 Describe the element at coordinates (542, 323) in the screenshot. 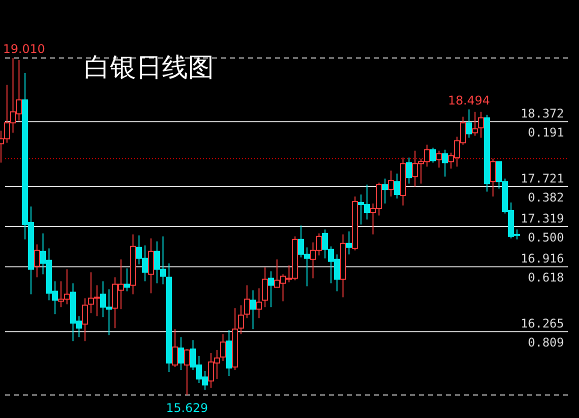

I see `ref-line-label: 16.265` at that location.